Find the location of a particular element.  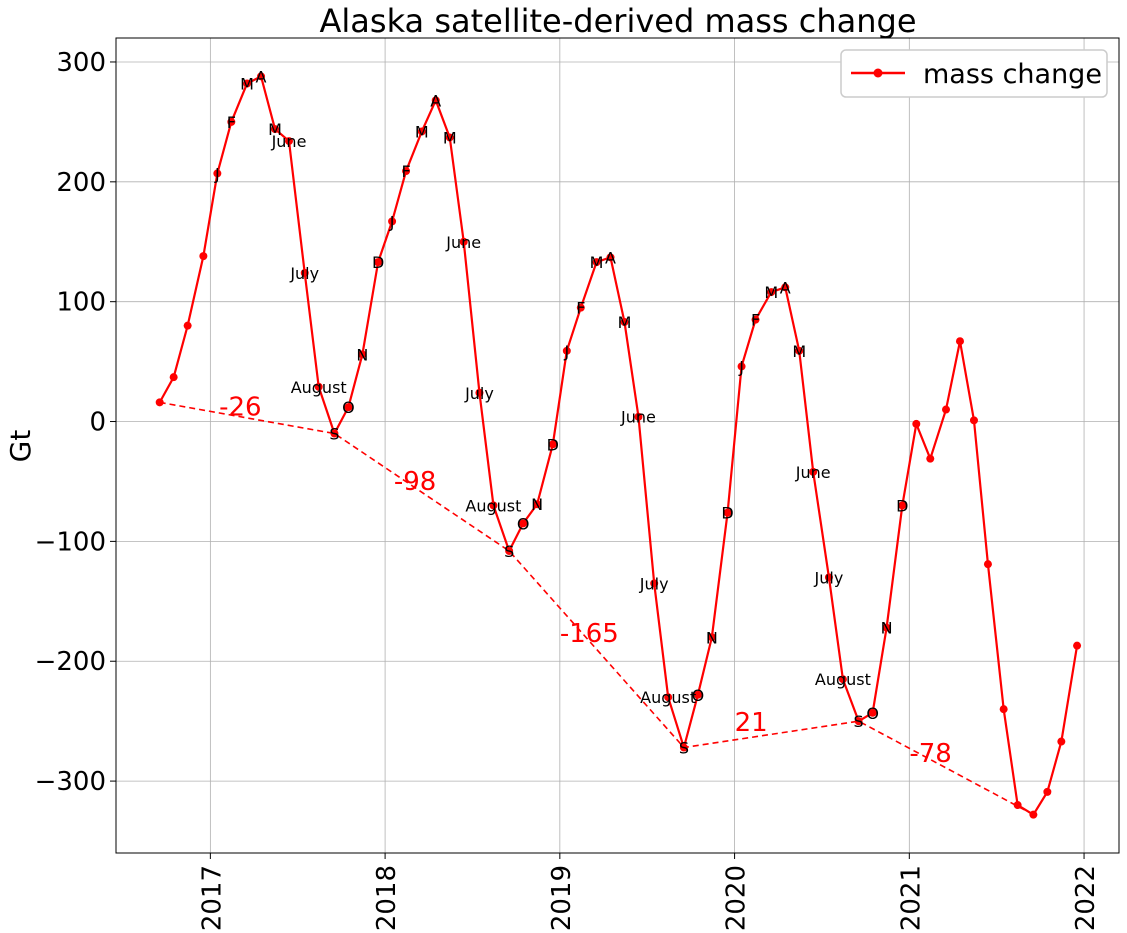

x-tick-label: 2017 is located at coordinates (212, 898).